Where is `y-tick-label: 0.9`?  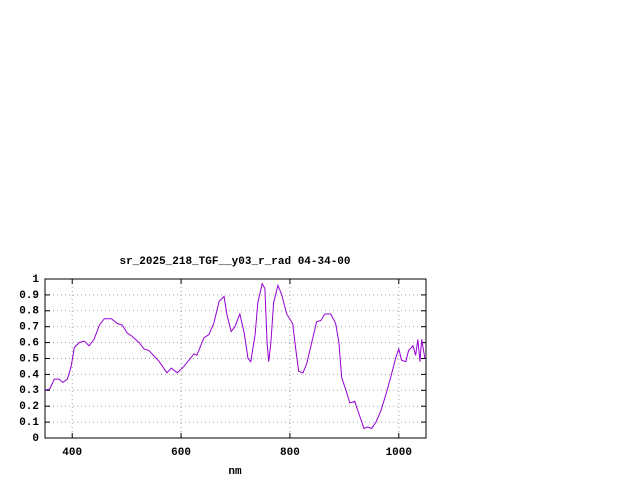
y-tick-label: 0.9 is located at coordinates (29, 296).